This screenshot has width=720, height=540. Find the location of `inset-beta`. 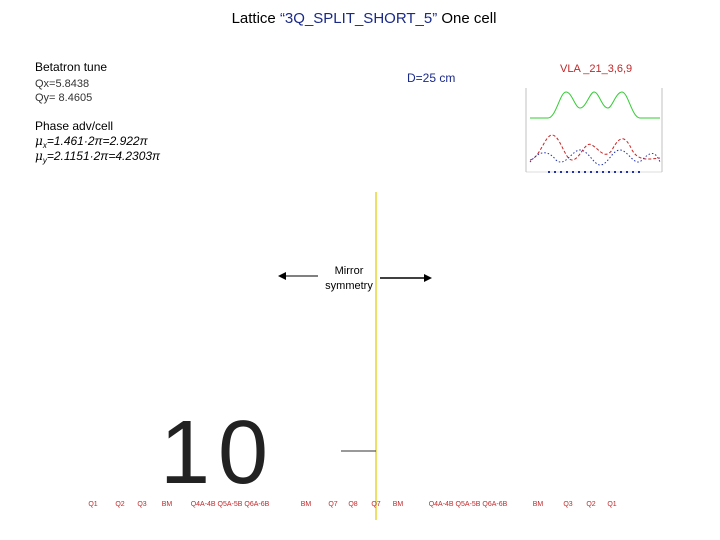

inset-beta is located at coordinates (595, 105).